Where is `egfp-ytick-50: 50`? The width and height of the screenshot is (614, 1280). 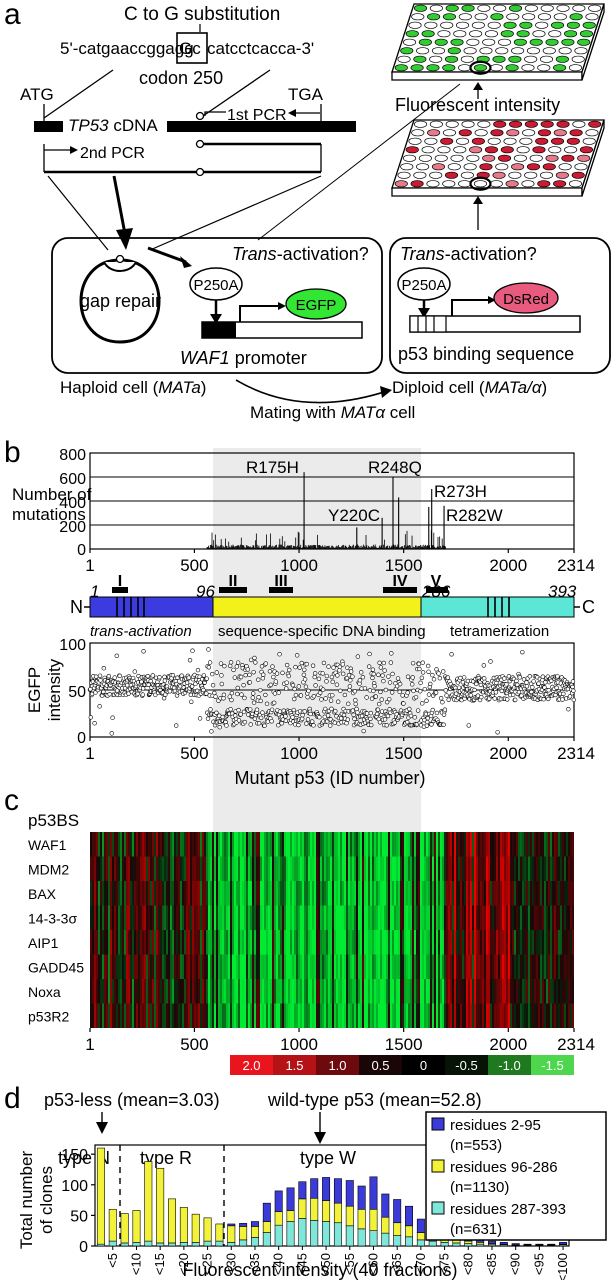
egfp-ytick-50: 50 is located at coordinates (77, 692).